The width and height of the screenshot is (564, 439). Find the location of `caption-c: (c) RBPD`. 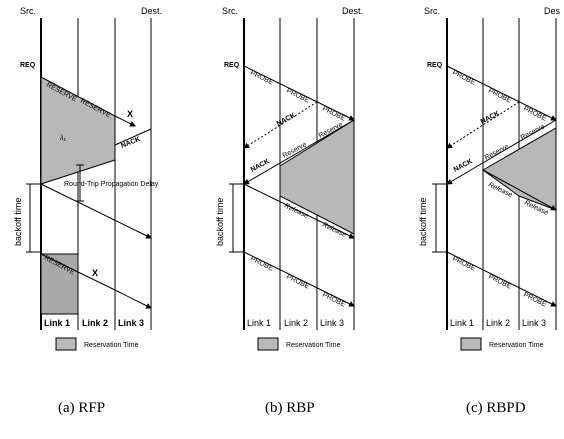

caption-c: (c) RBPD is located at coordinates (496, 408).